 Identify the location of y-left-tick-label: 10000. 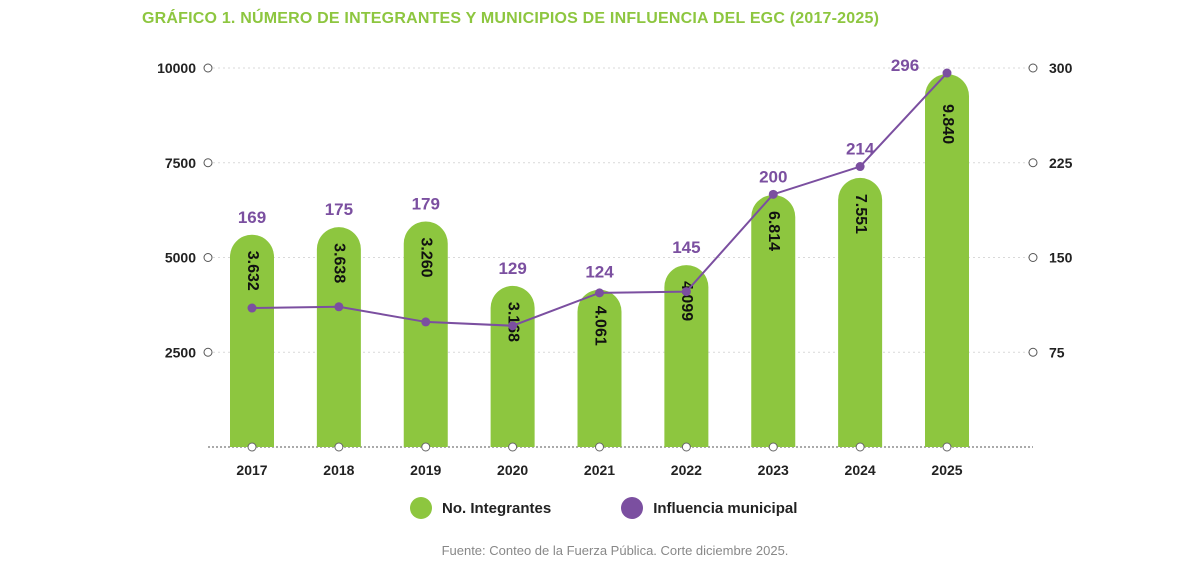
(176, 68).